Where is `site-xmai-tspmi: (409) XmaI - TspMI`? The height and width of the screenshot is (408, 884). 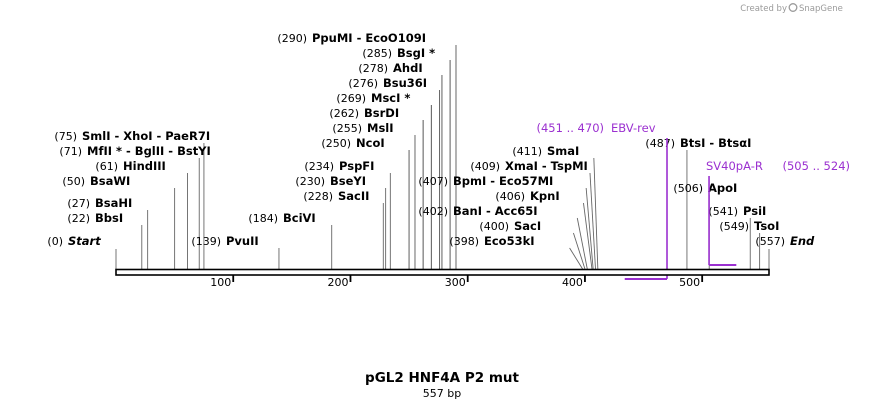
site-xmai-tspmi: (409) XmaI - TspMI is located at coordinates (528, 166).